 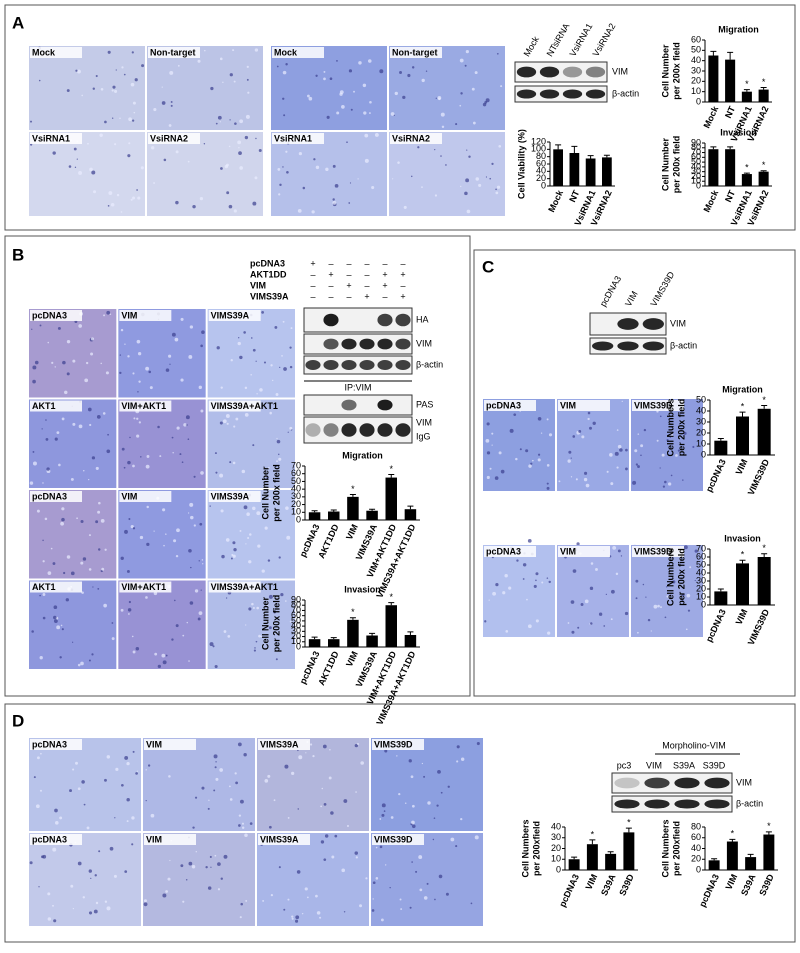 I want to click on lane-label: VIMS39D, so click(x=662, y=288).